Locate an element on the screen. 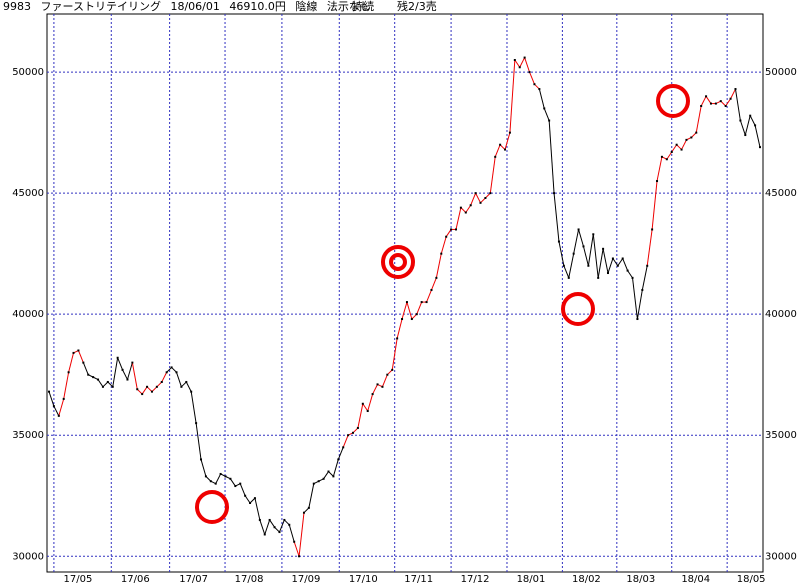  date: 18/06/01 is located at coordinates (194, 6).